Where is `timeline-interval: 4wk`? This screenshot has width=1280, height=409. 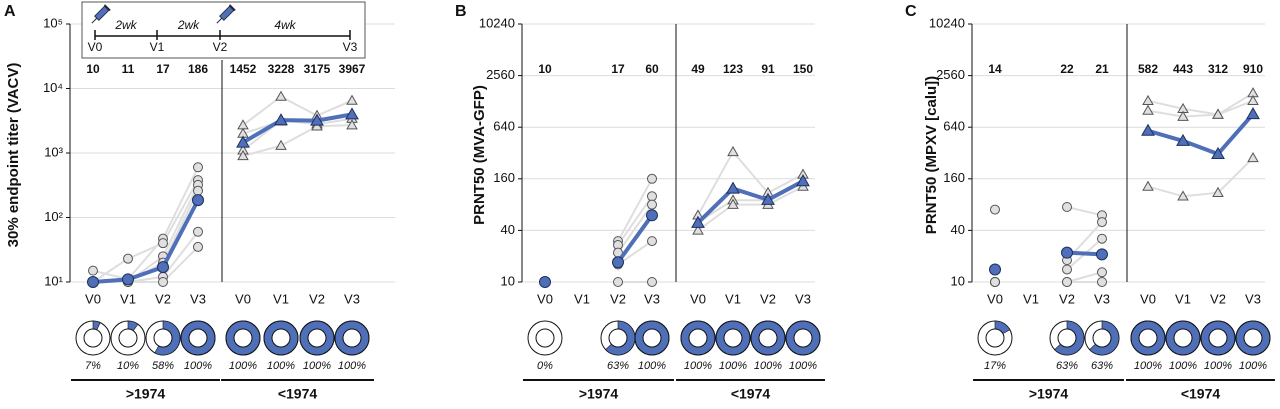 timeline-interval: 4wk is located at coordinates (285, 25).